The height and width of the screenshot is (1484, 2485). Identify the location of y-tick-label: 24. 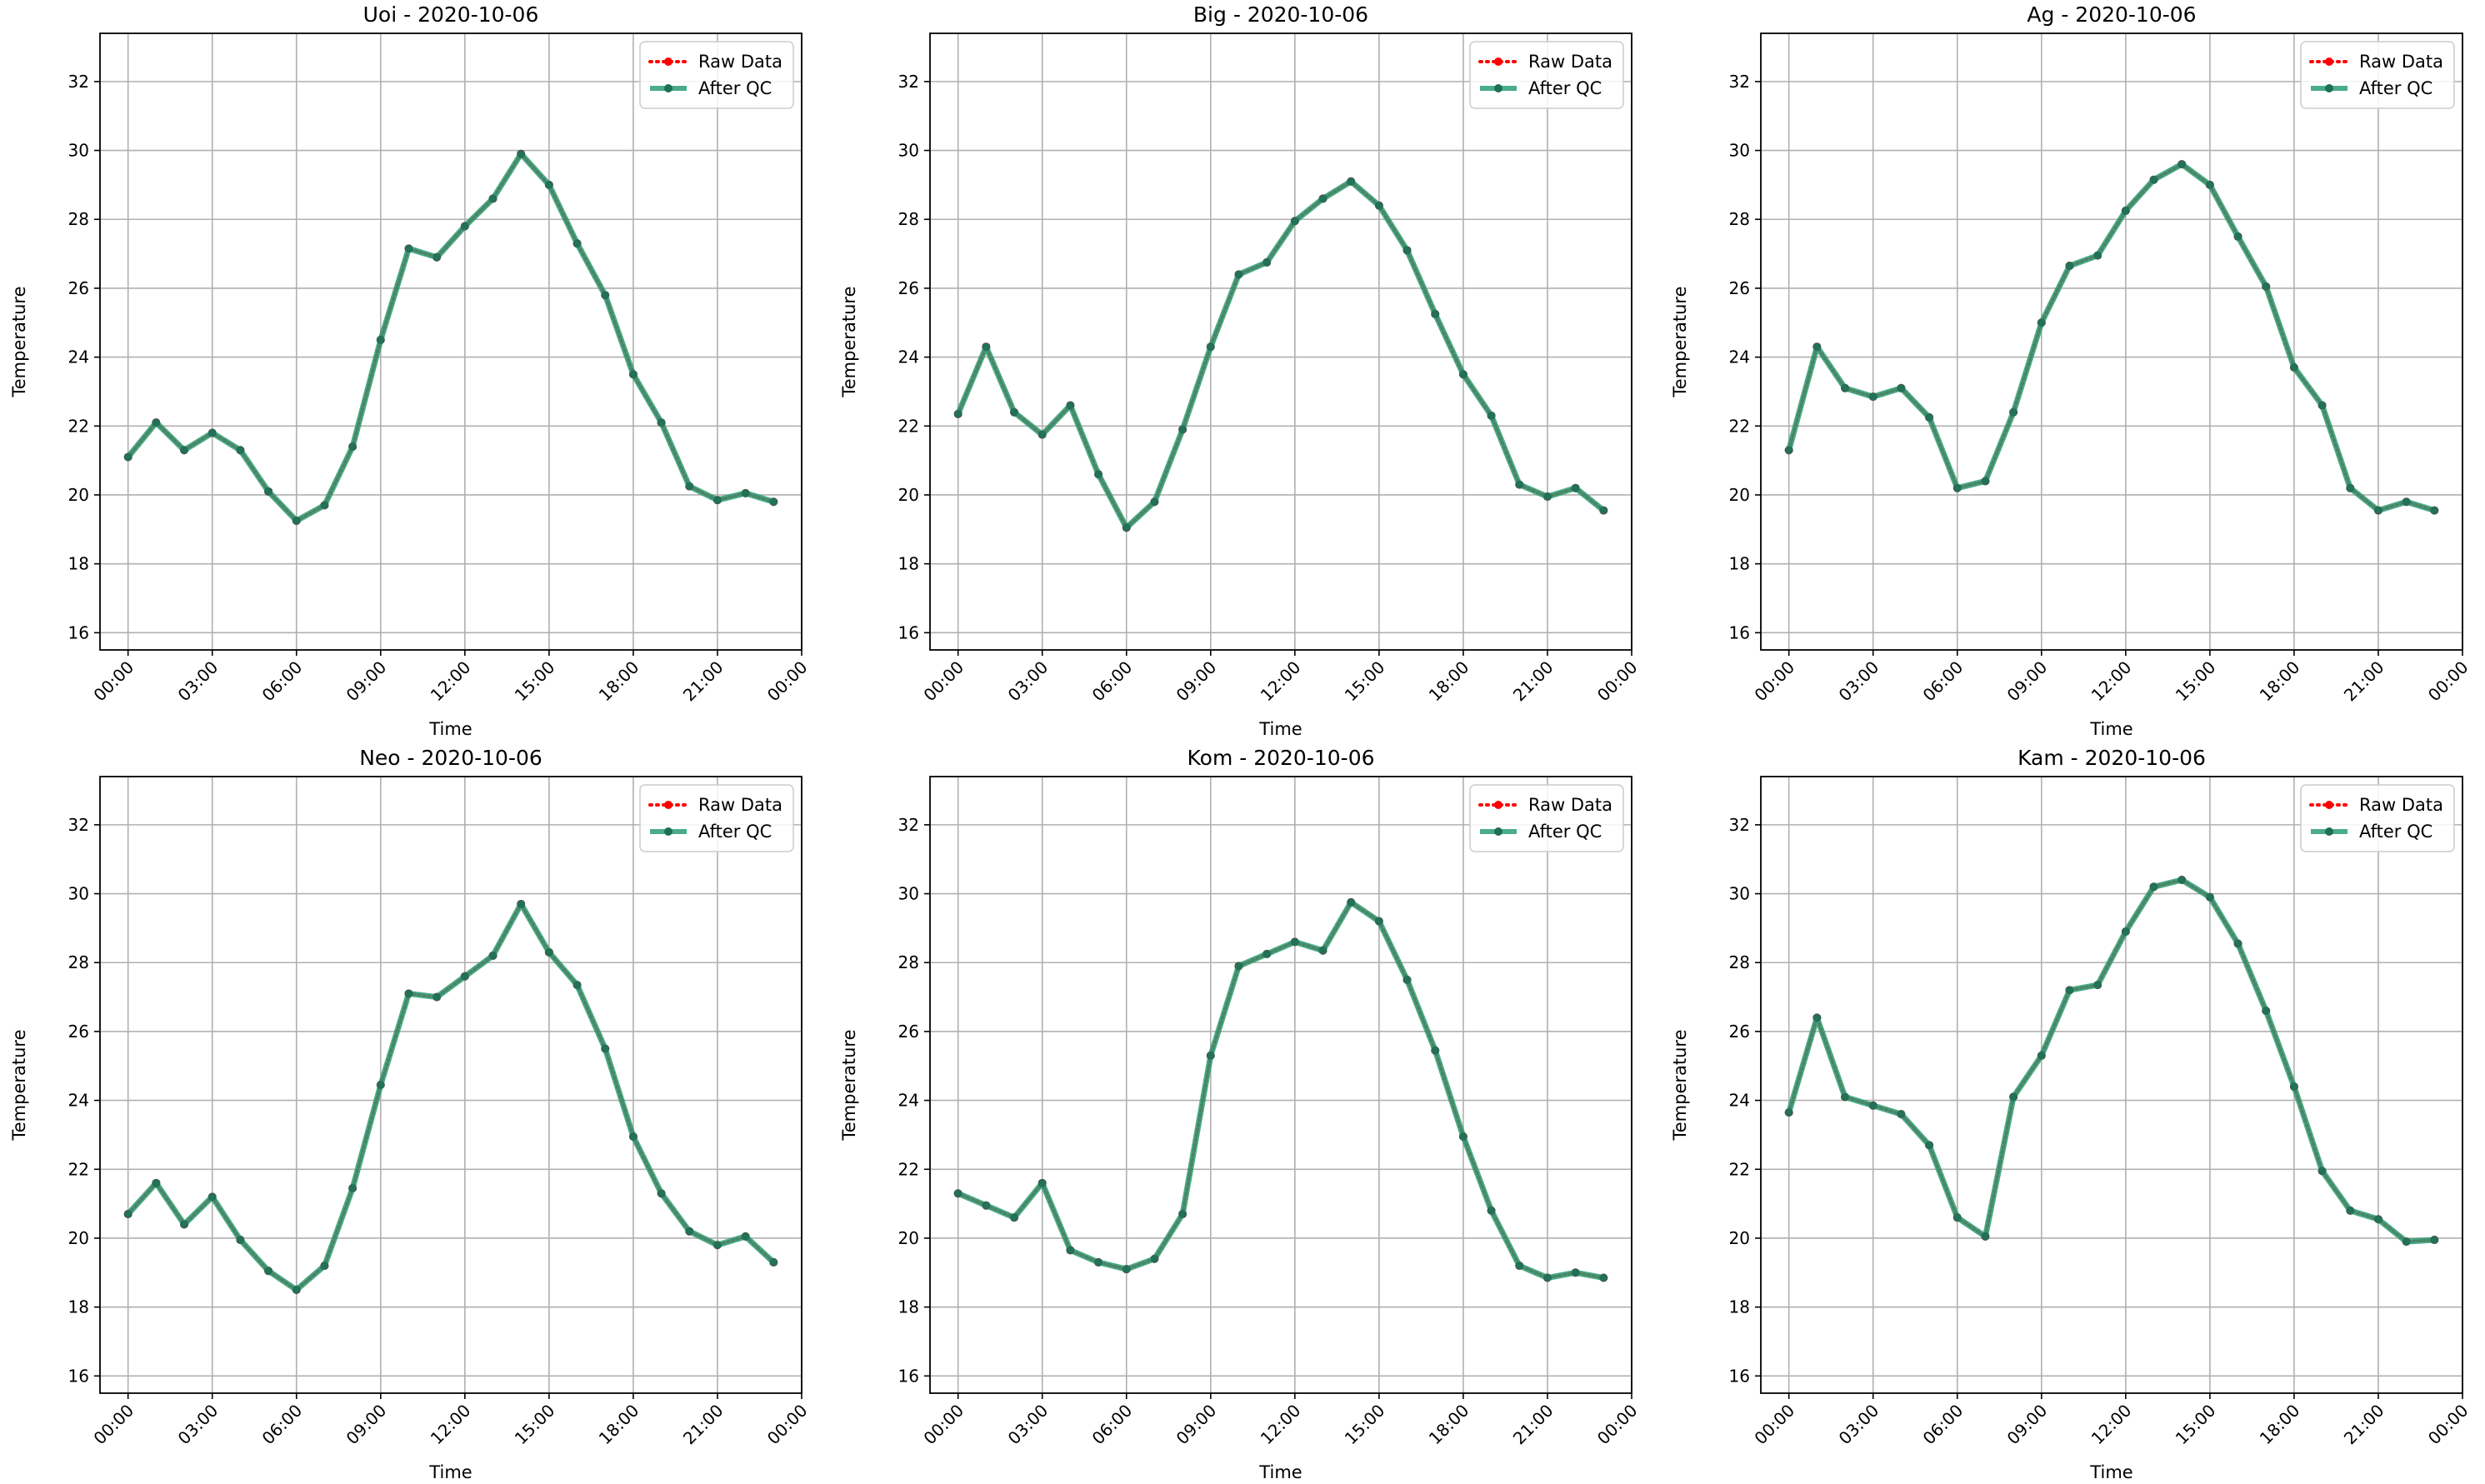
(78, 1101).